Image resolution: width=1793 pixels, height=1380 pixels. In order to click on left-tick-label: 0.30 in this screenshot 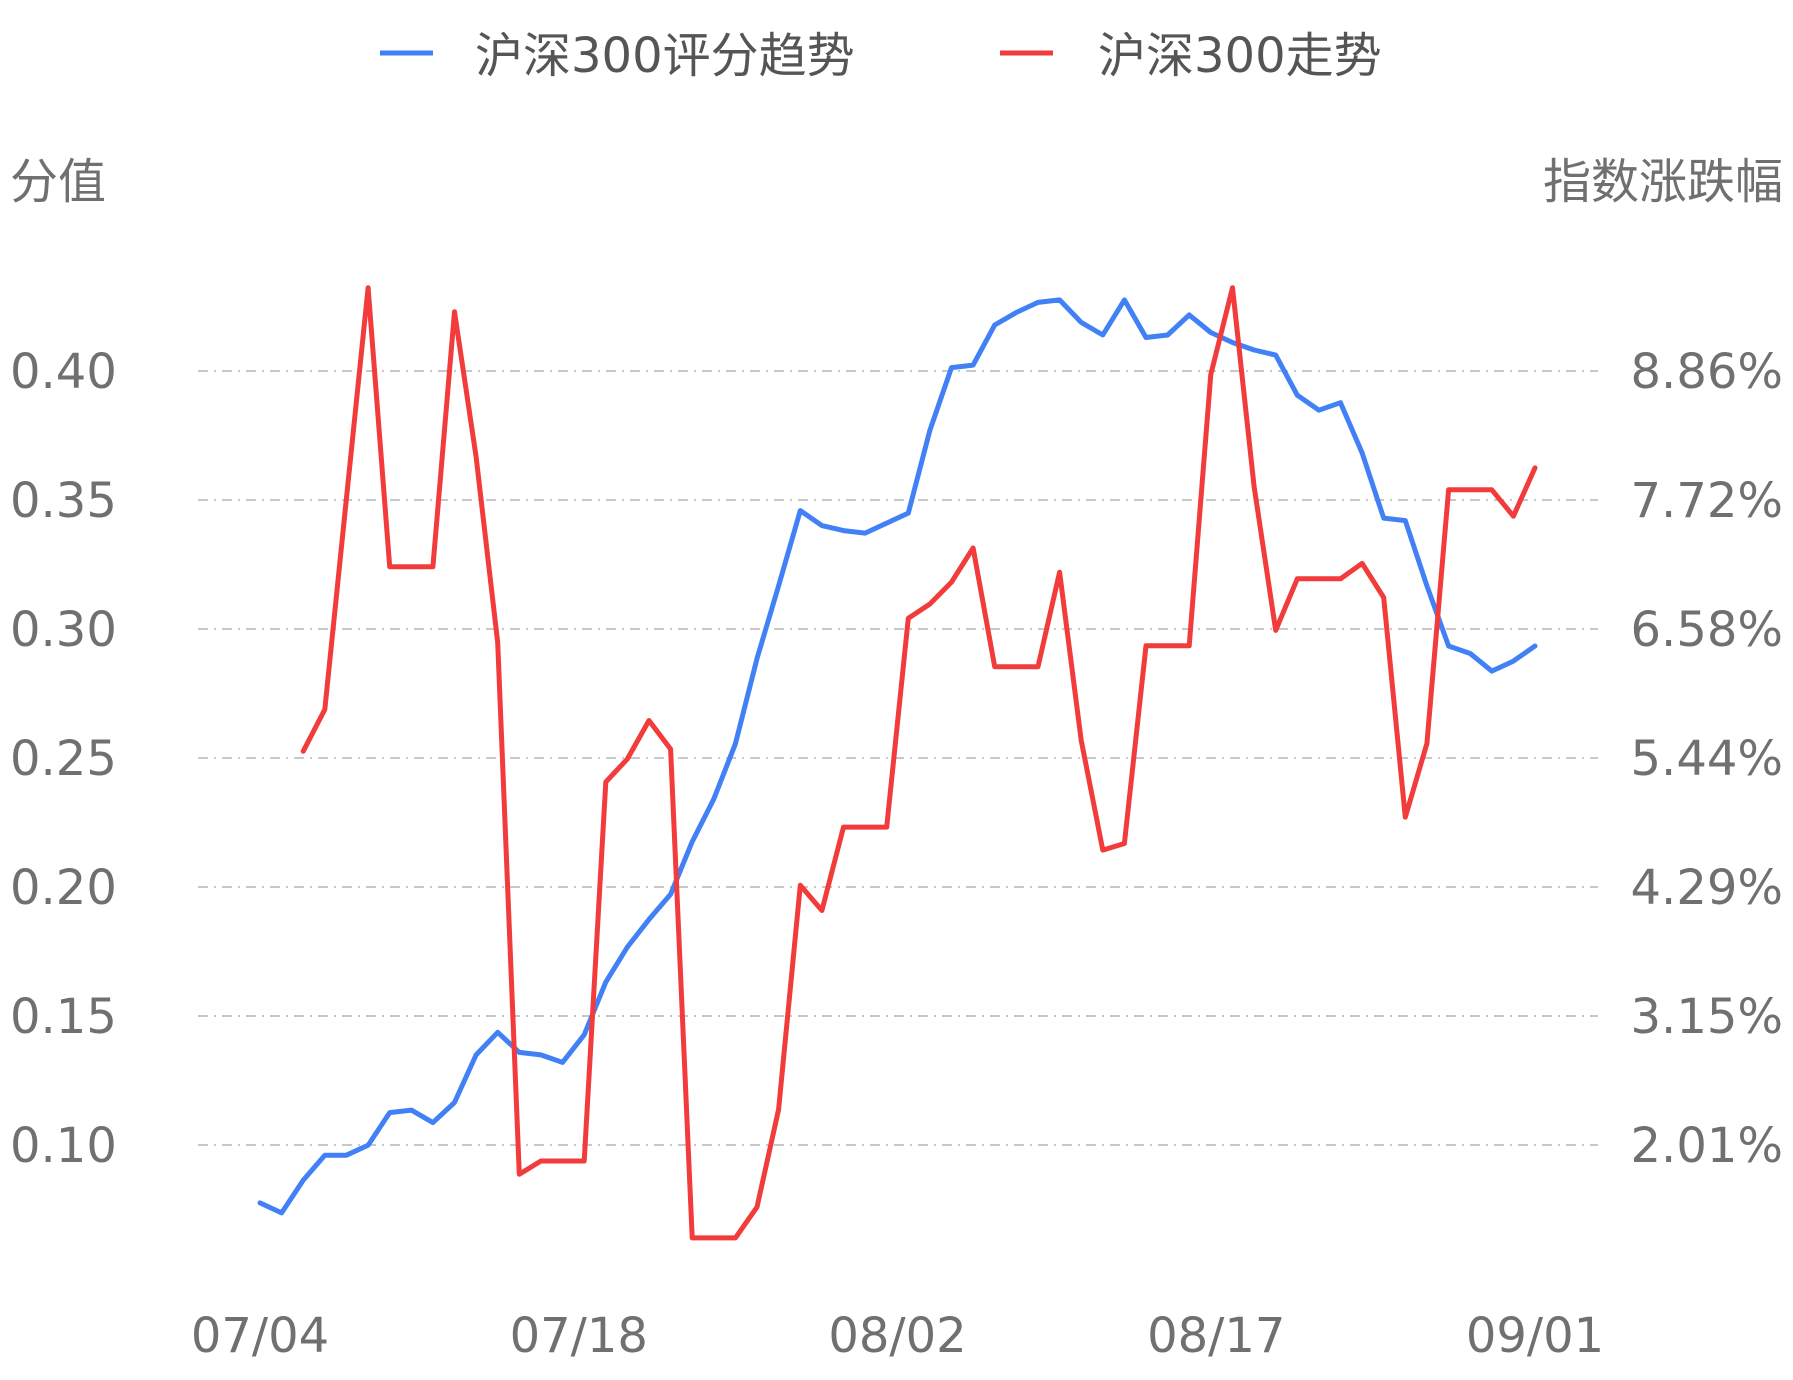, I will do `click(63, 630)`.